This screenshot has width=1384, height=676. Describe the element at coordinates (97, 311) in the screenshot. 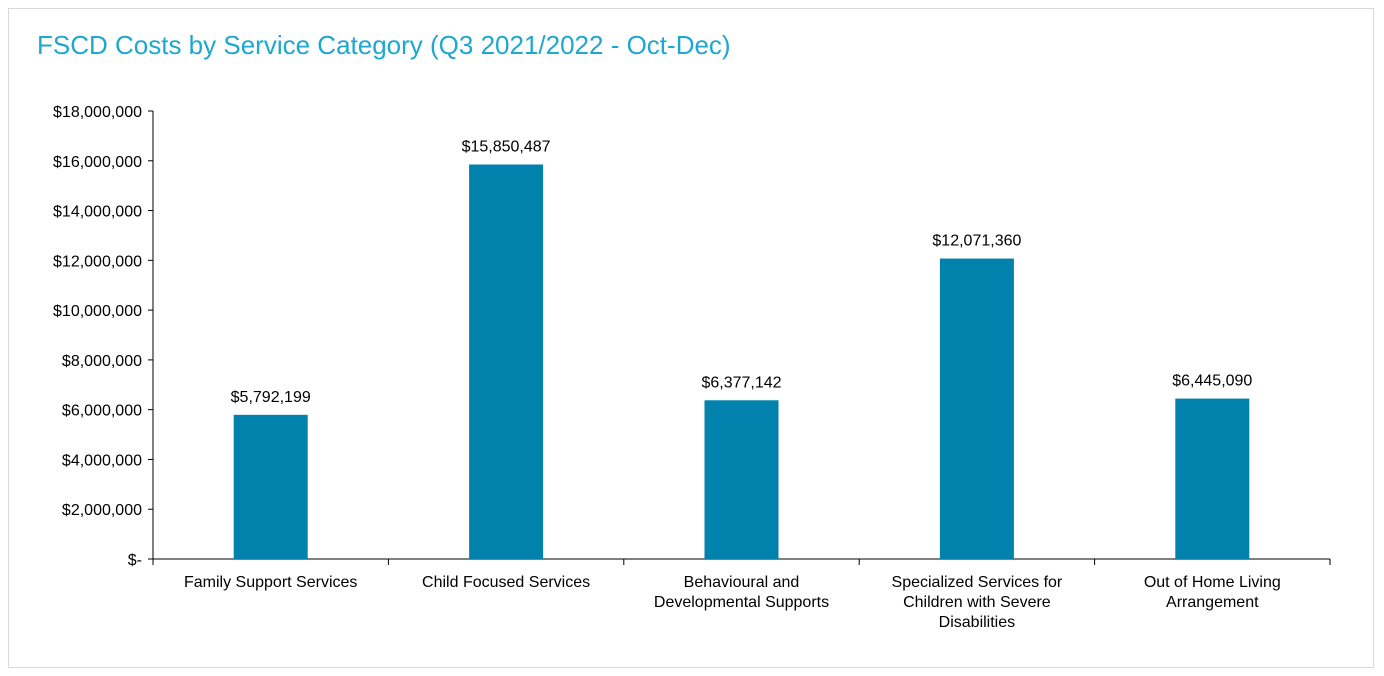

I see `y-tick-label: $10,000,000` at that location.